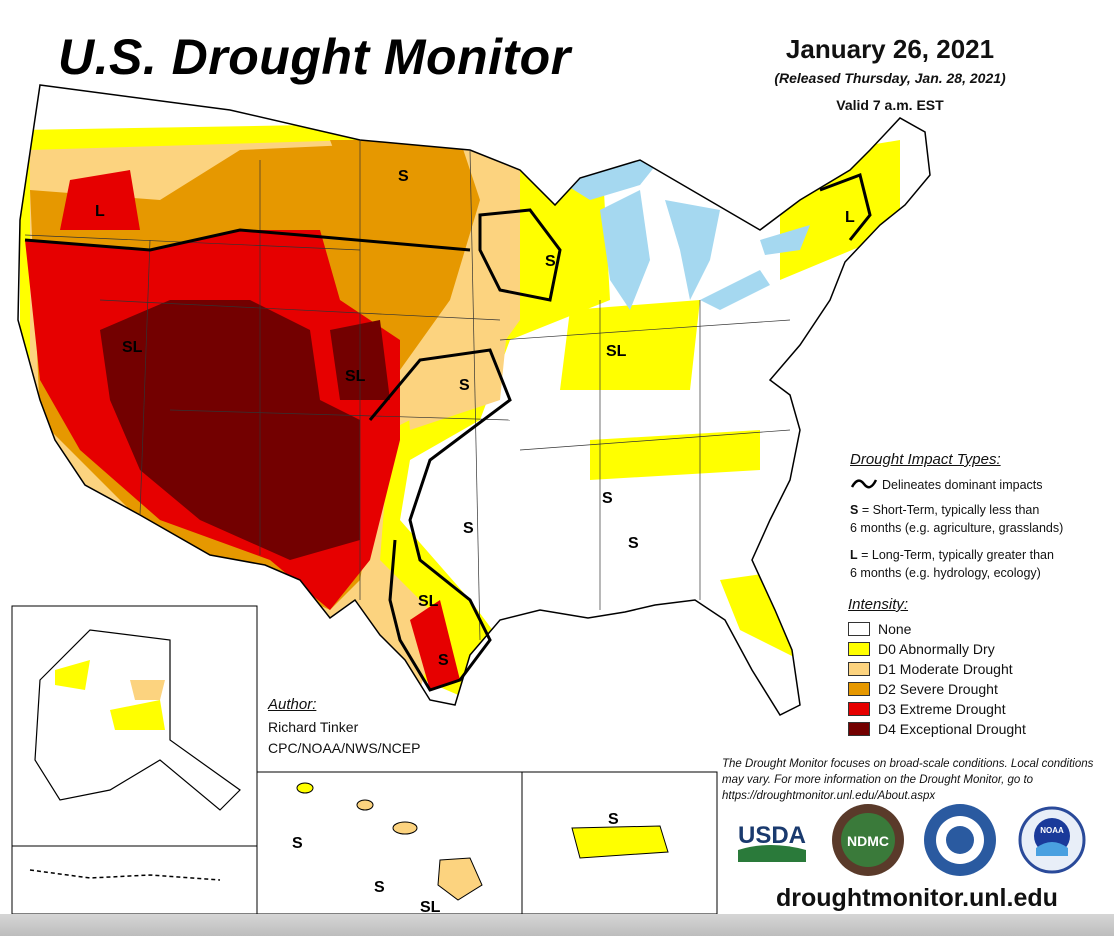 This screenshot has width=1114, height=936. What do you see at coordinates (923, 689) in the screenshot?
I see `intensity-d2: D2 Severe Drought` at bounding box center [923, 689].